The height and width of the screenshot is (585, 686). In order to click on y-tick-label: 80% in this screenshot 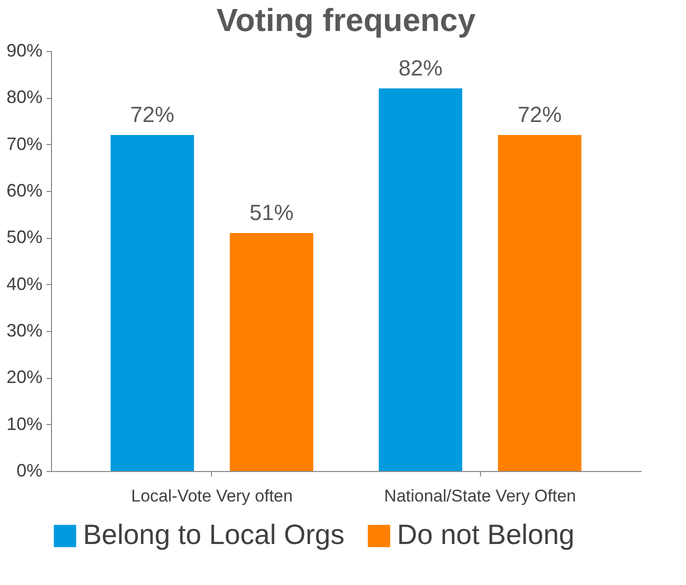, I will do `click(24, 97)`.